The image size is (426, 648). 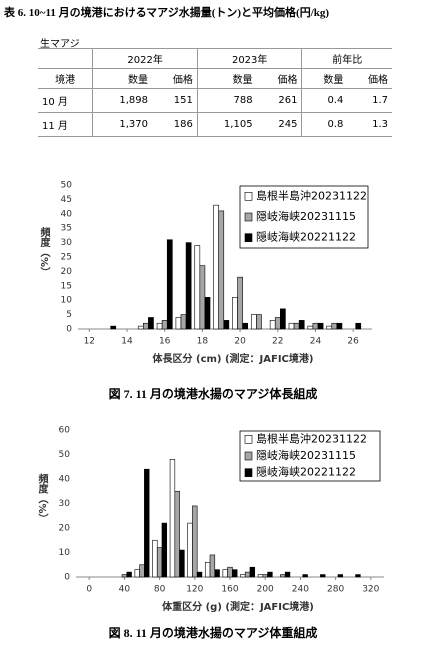 What do you see at coordinates (174, 124) in the screenshot?
I see `cell: 186` at bounding box center [174, 124].